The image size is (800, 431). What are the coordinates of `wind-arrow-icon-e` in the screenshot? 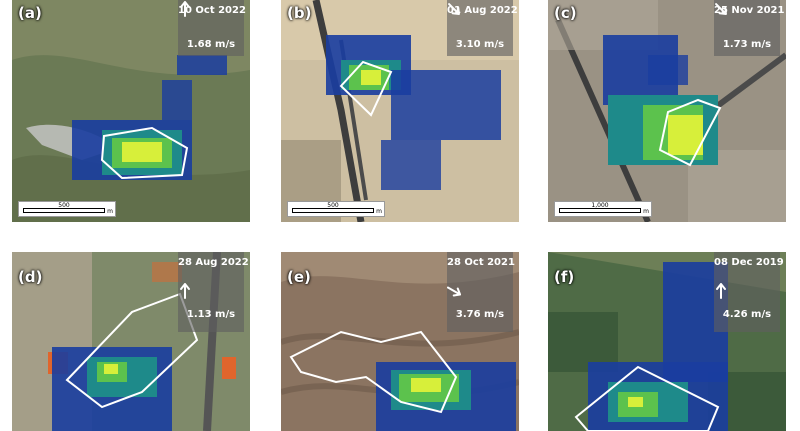 It's located at (454, 291).